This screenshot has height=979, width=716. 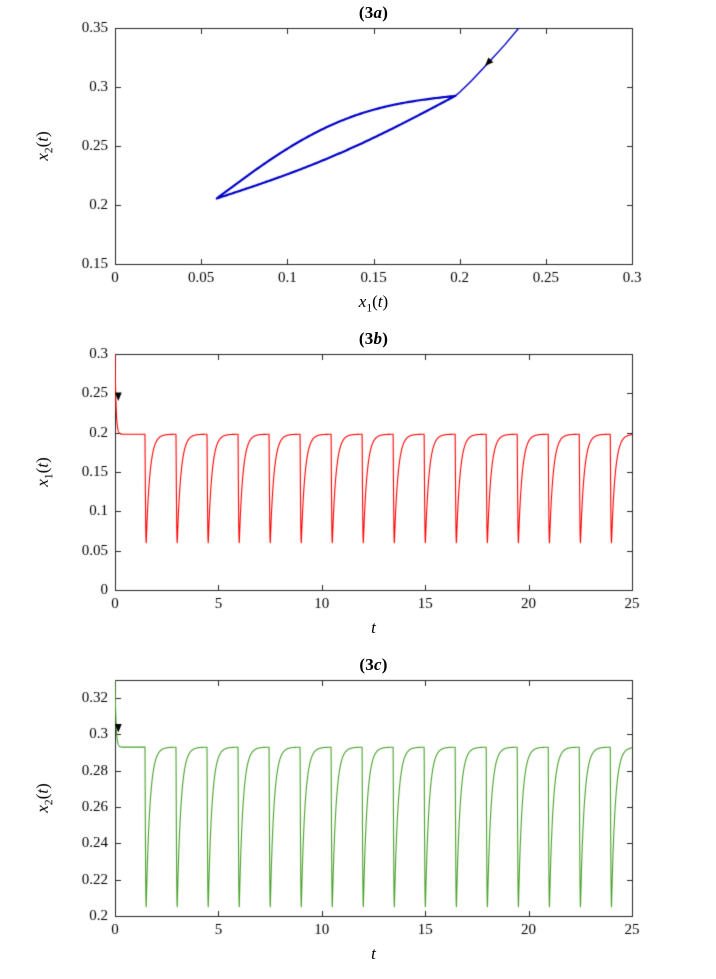 I want to click on x-axis-label-3c: t, so click(x=373, y=953).